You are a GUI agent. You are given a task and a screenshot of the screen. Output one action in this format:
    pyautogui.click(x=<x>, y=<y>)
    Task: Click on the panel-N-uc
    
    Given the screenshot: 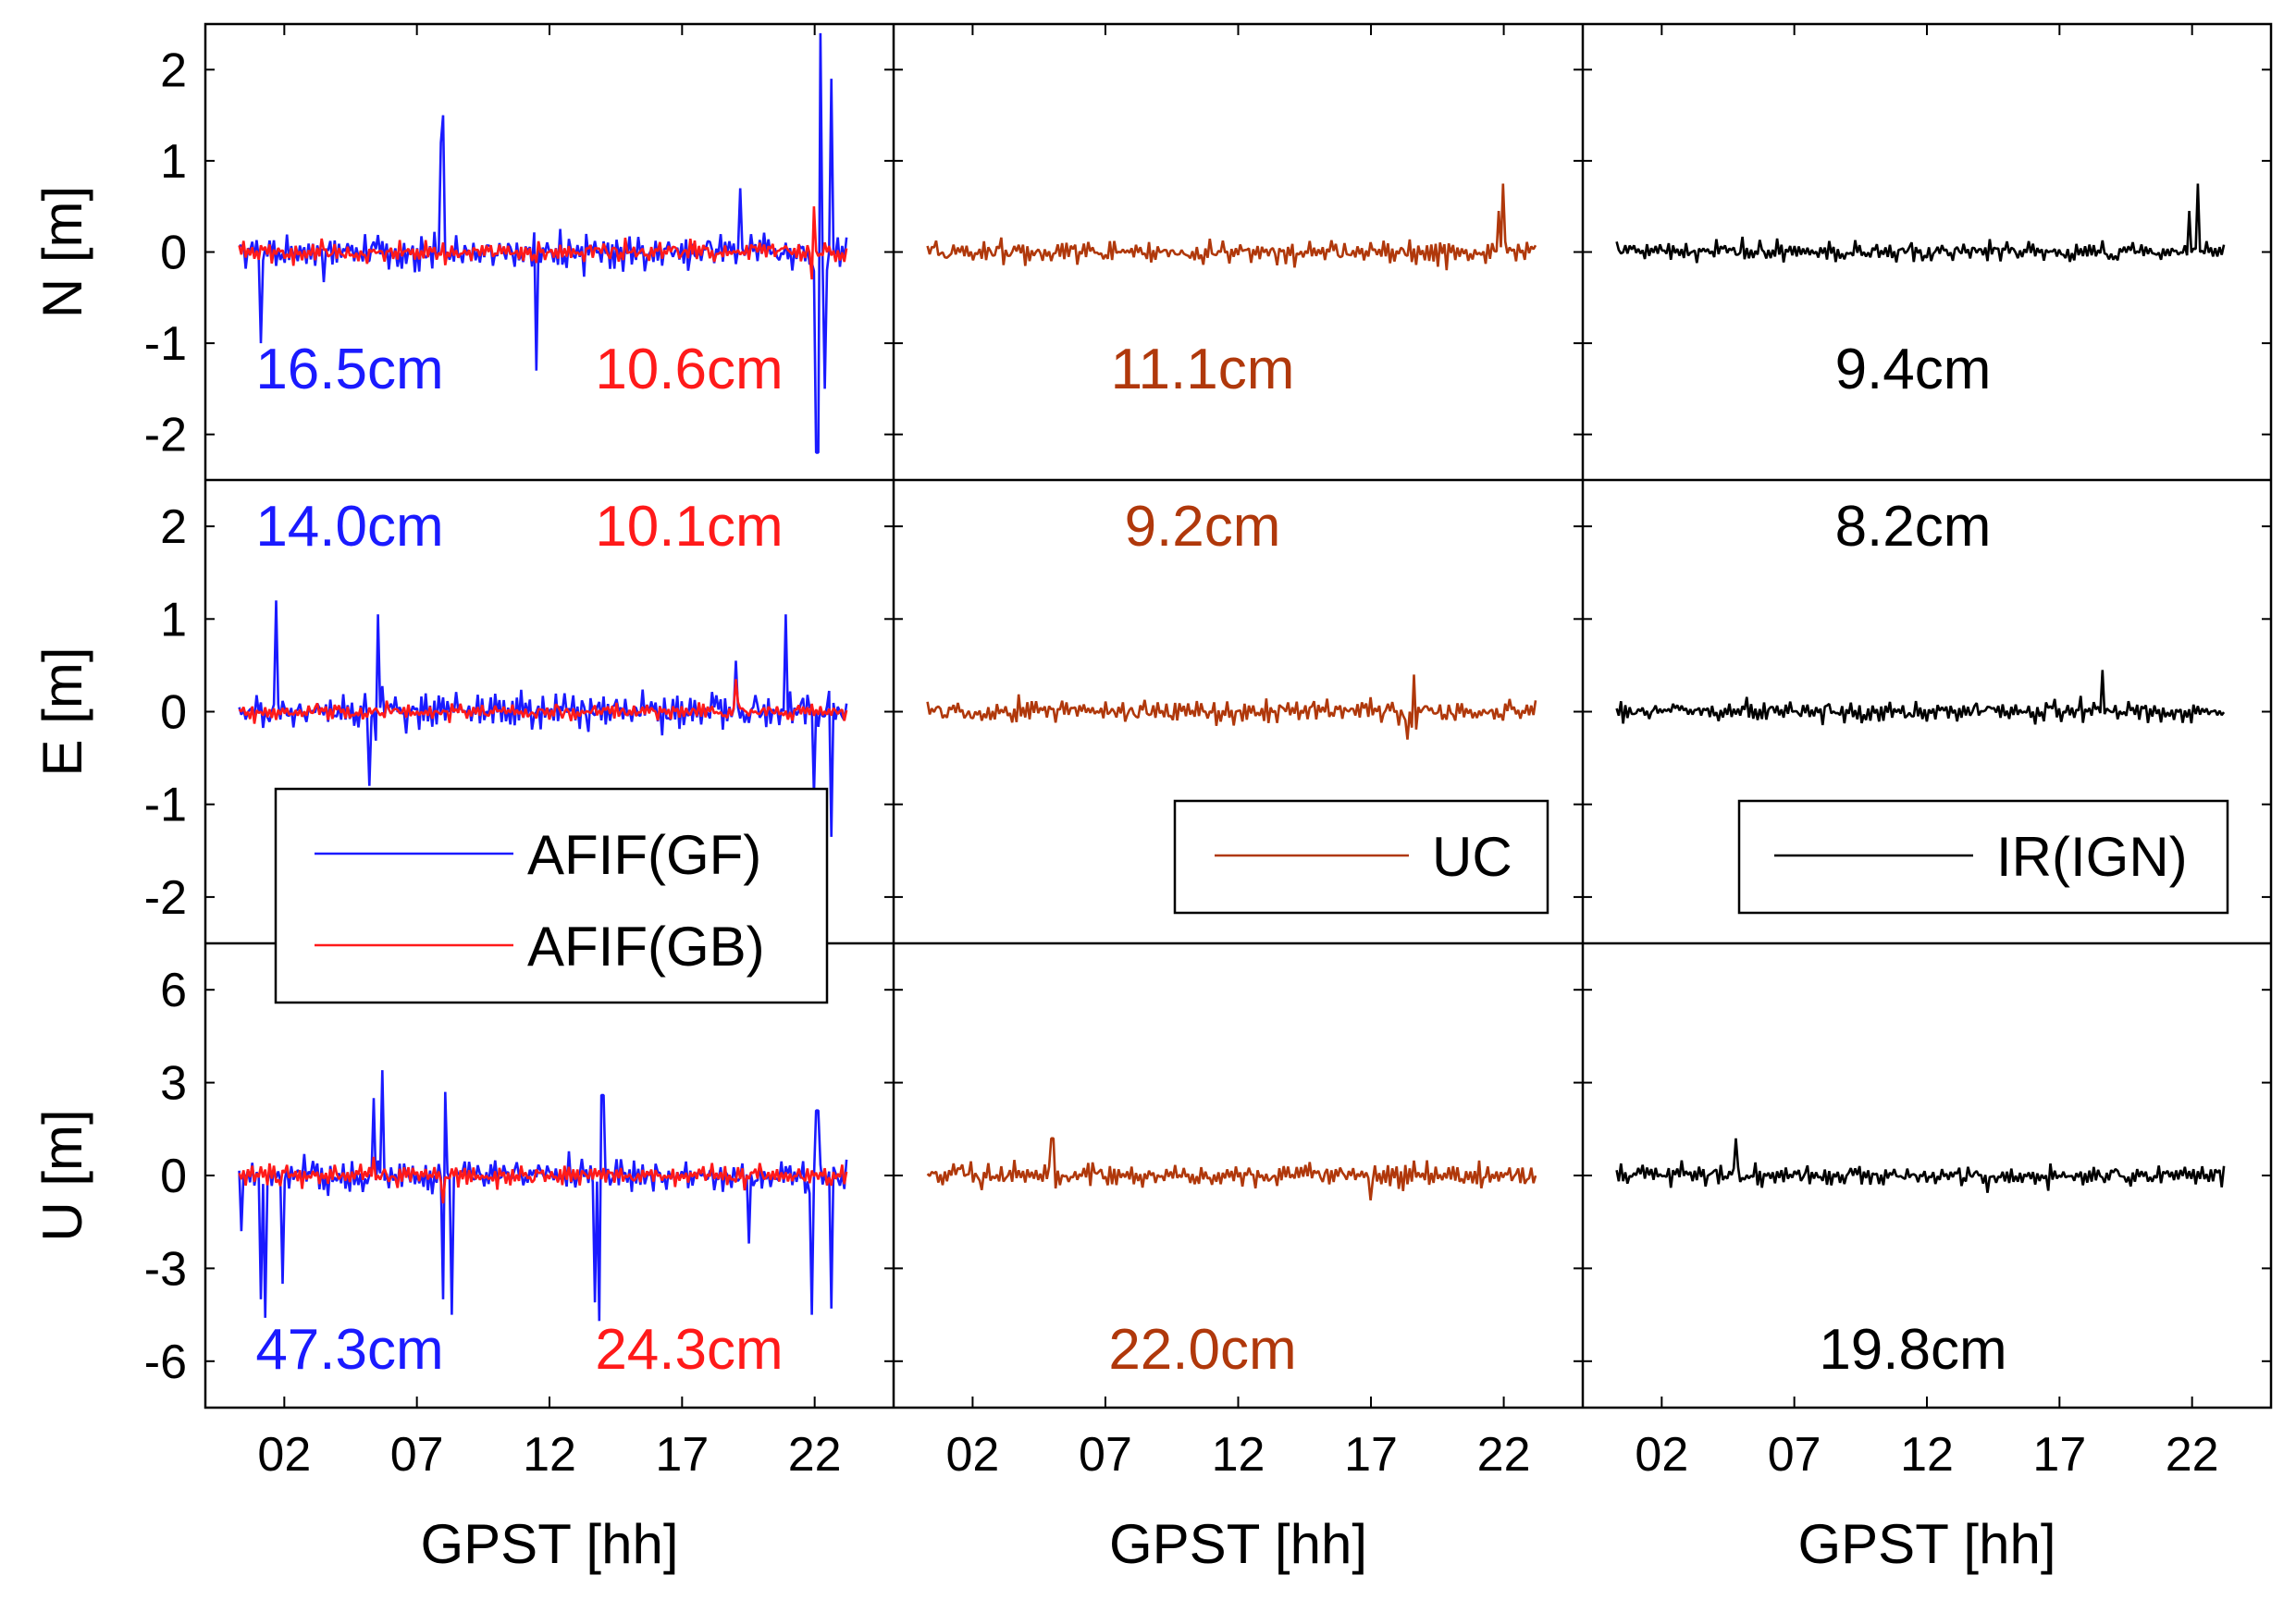 What is the action you would take?
    pyautogui.click(x=1231, y=227)
    